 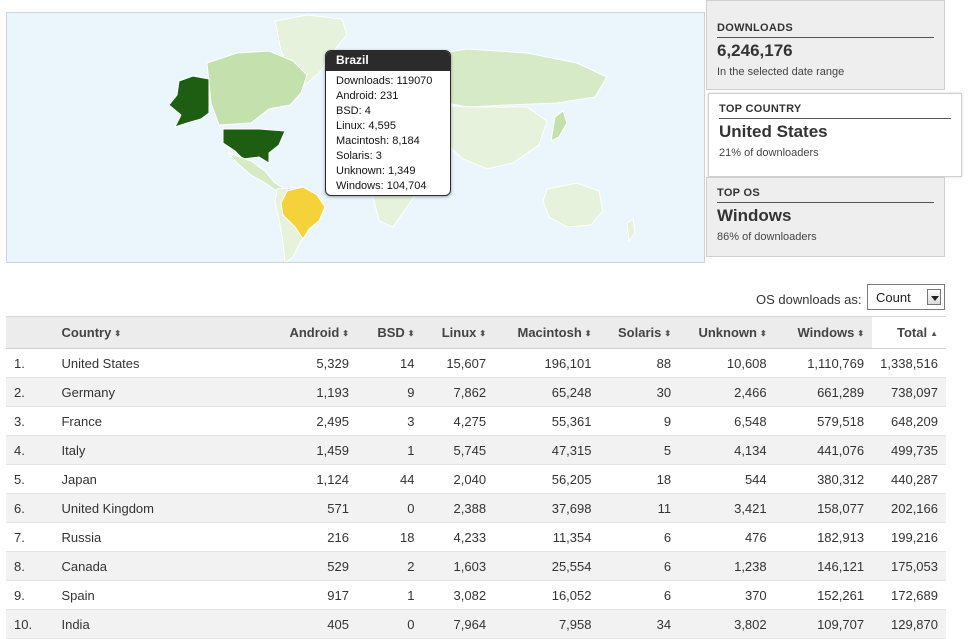 I want to click on os-downloads-label: OS downloads as:, so click(x=809, y=299).